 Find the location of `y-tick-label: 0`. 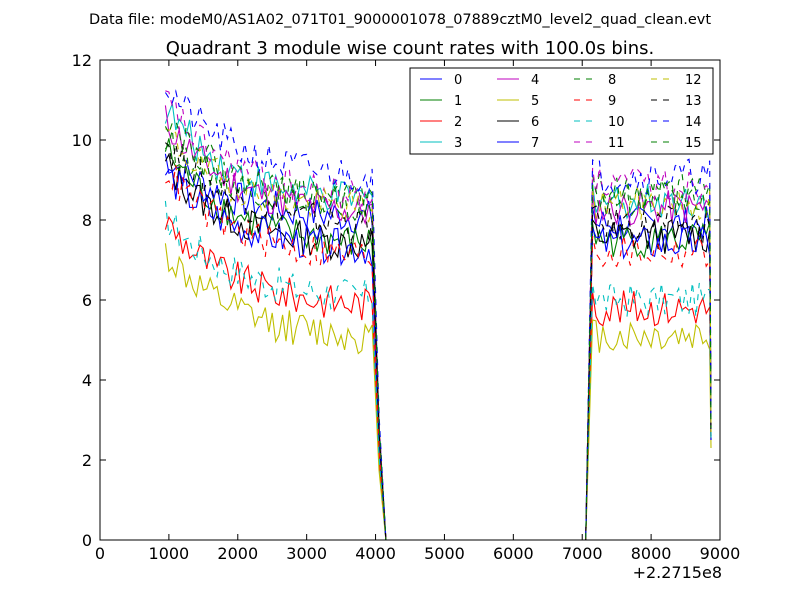

y-tick-label: 0 is located at coordinates (87, 540).